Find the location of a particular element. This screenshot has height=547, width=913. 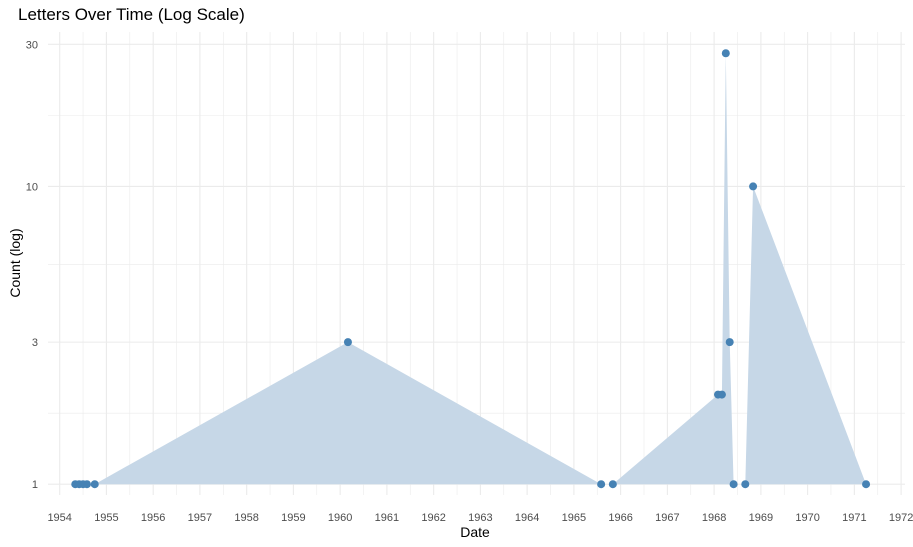

x-tick-label: 1958 is located at coordinates (246, 518).